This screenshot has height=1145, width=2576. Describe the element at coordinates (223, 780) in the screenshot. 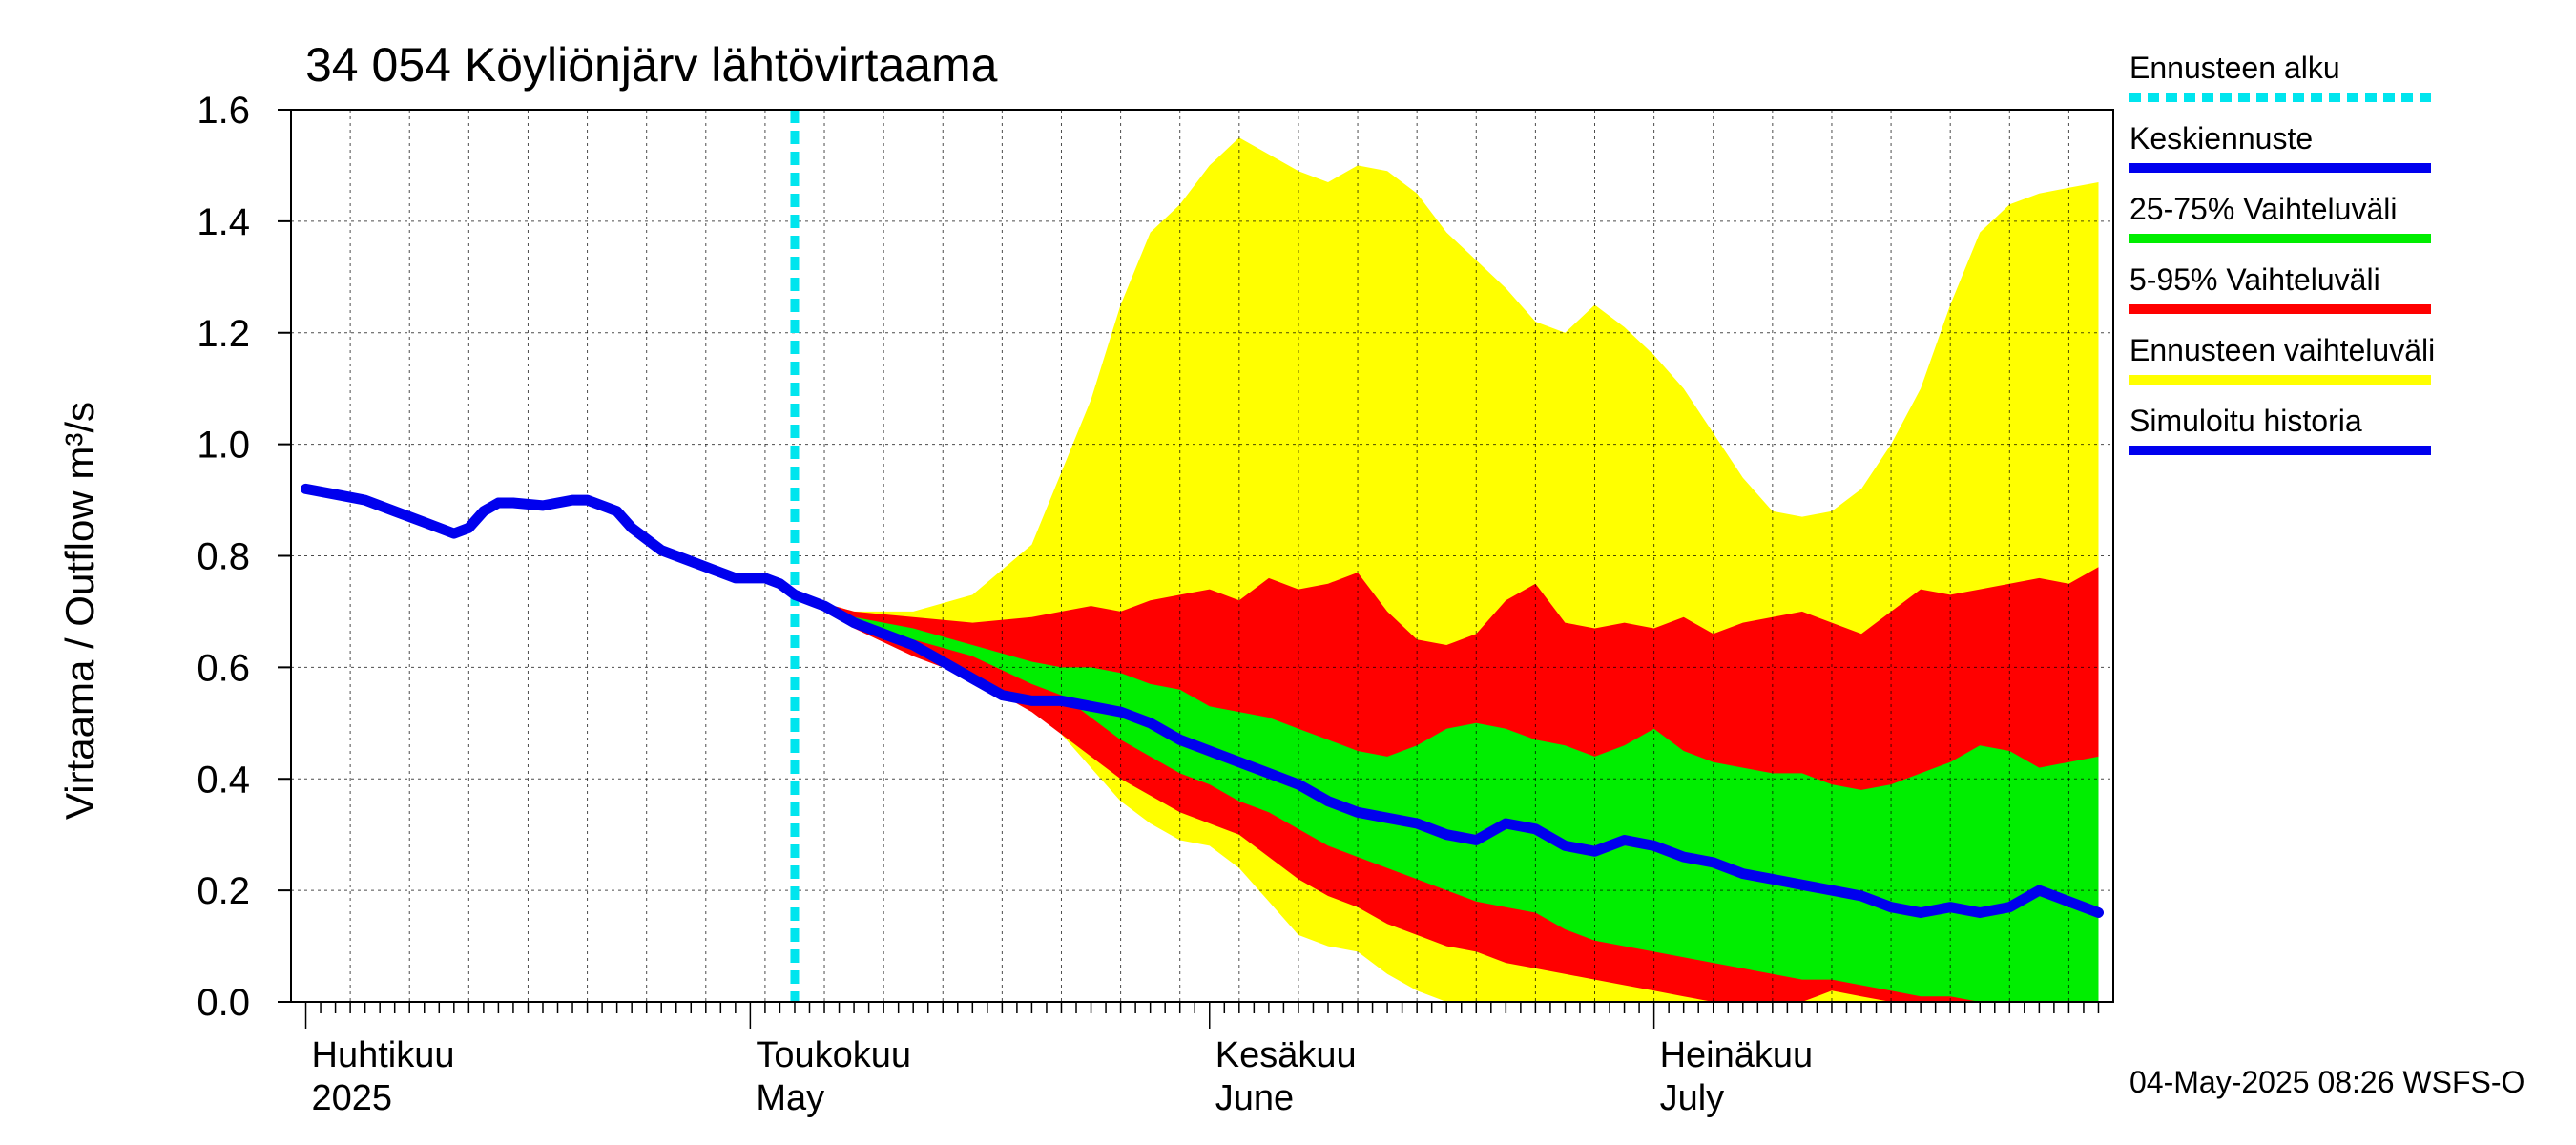

I see `y-tick-label-2: 0.4` at that location.